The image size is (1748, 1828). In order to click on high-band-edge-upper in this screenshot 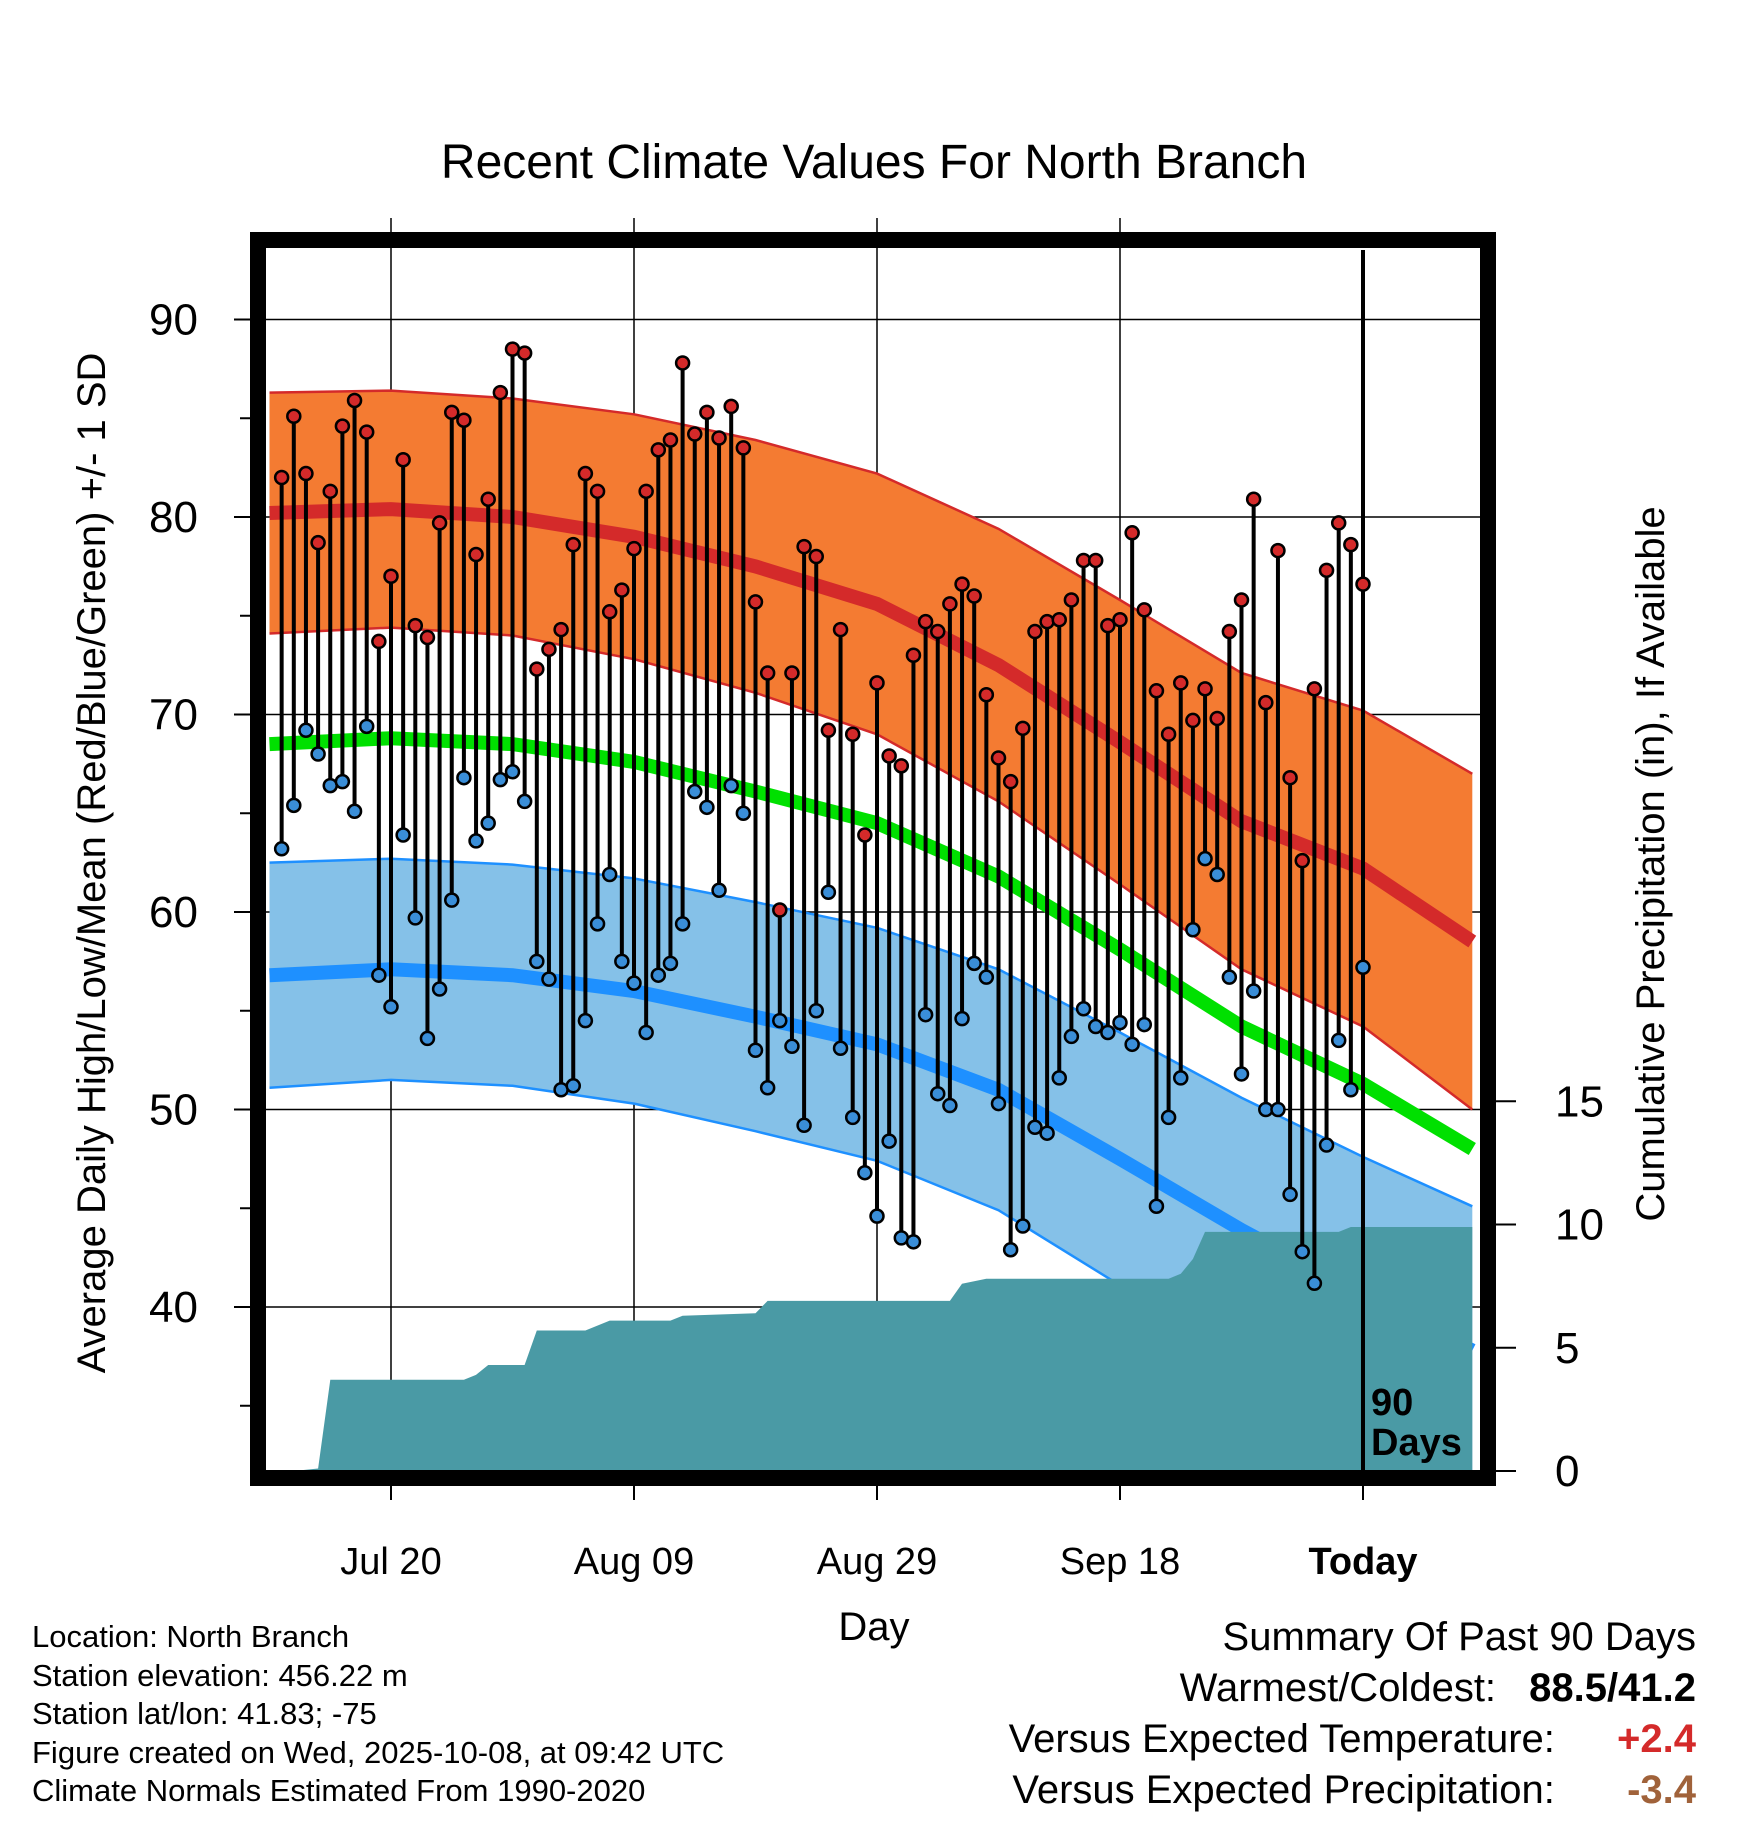, I will do `click(871, 582)`.